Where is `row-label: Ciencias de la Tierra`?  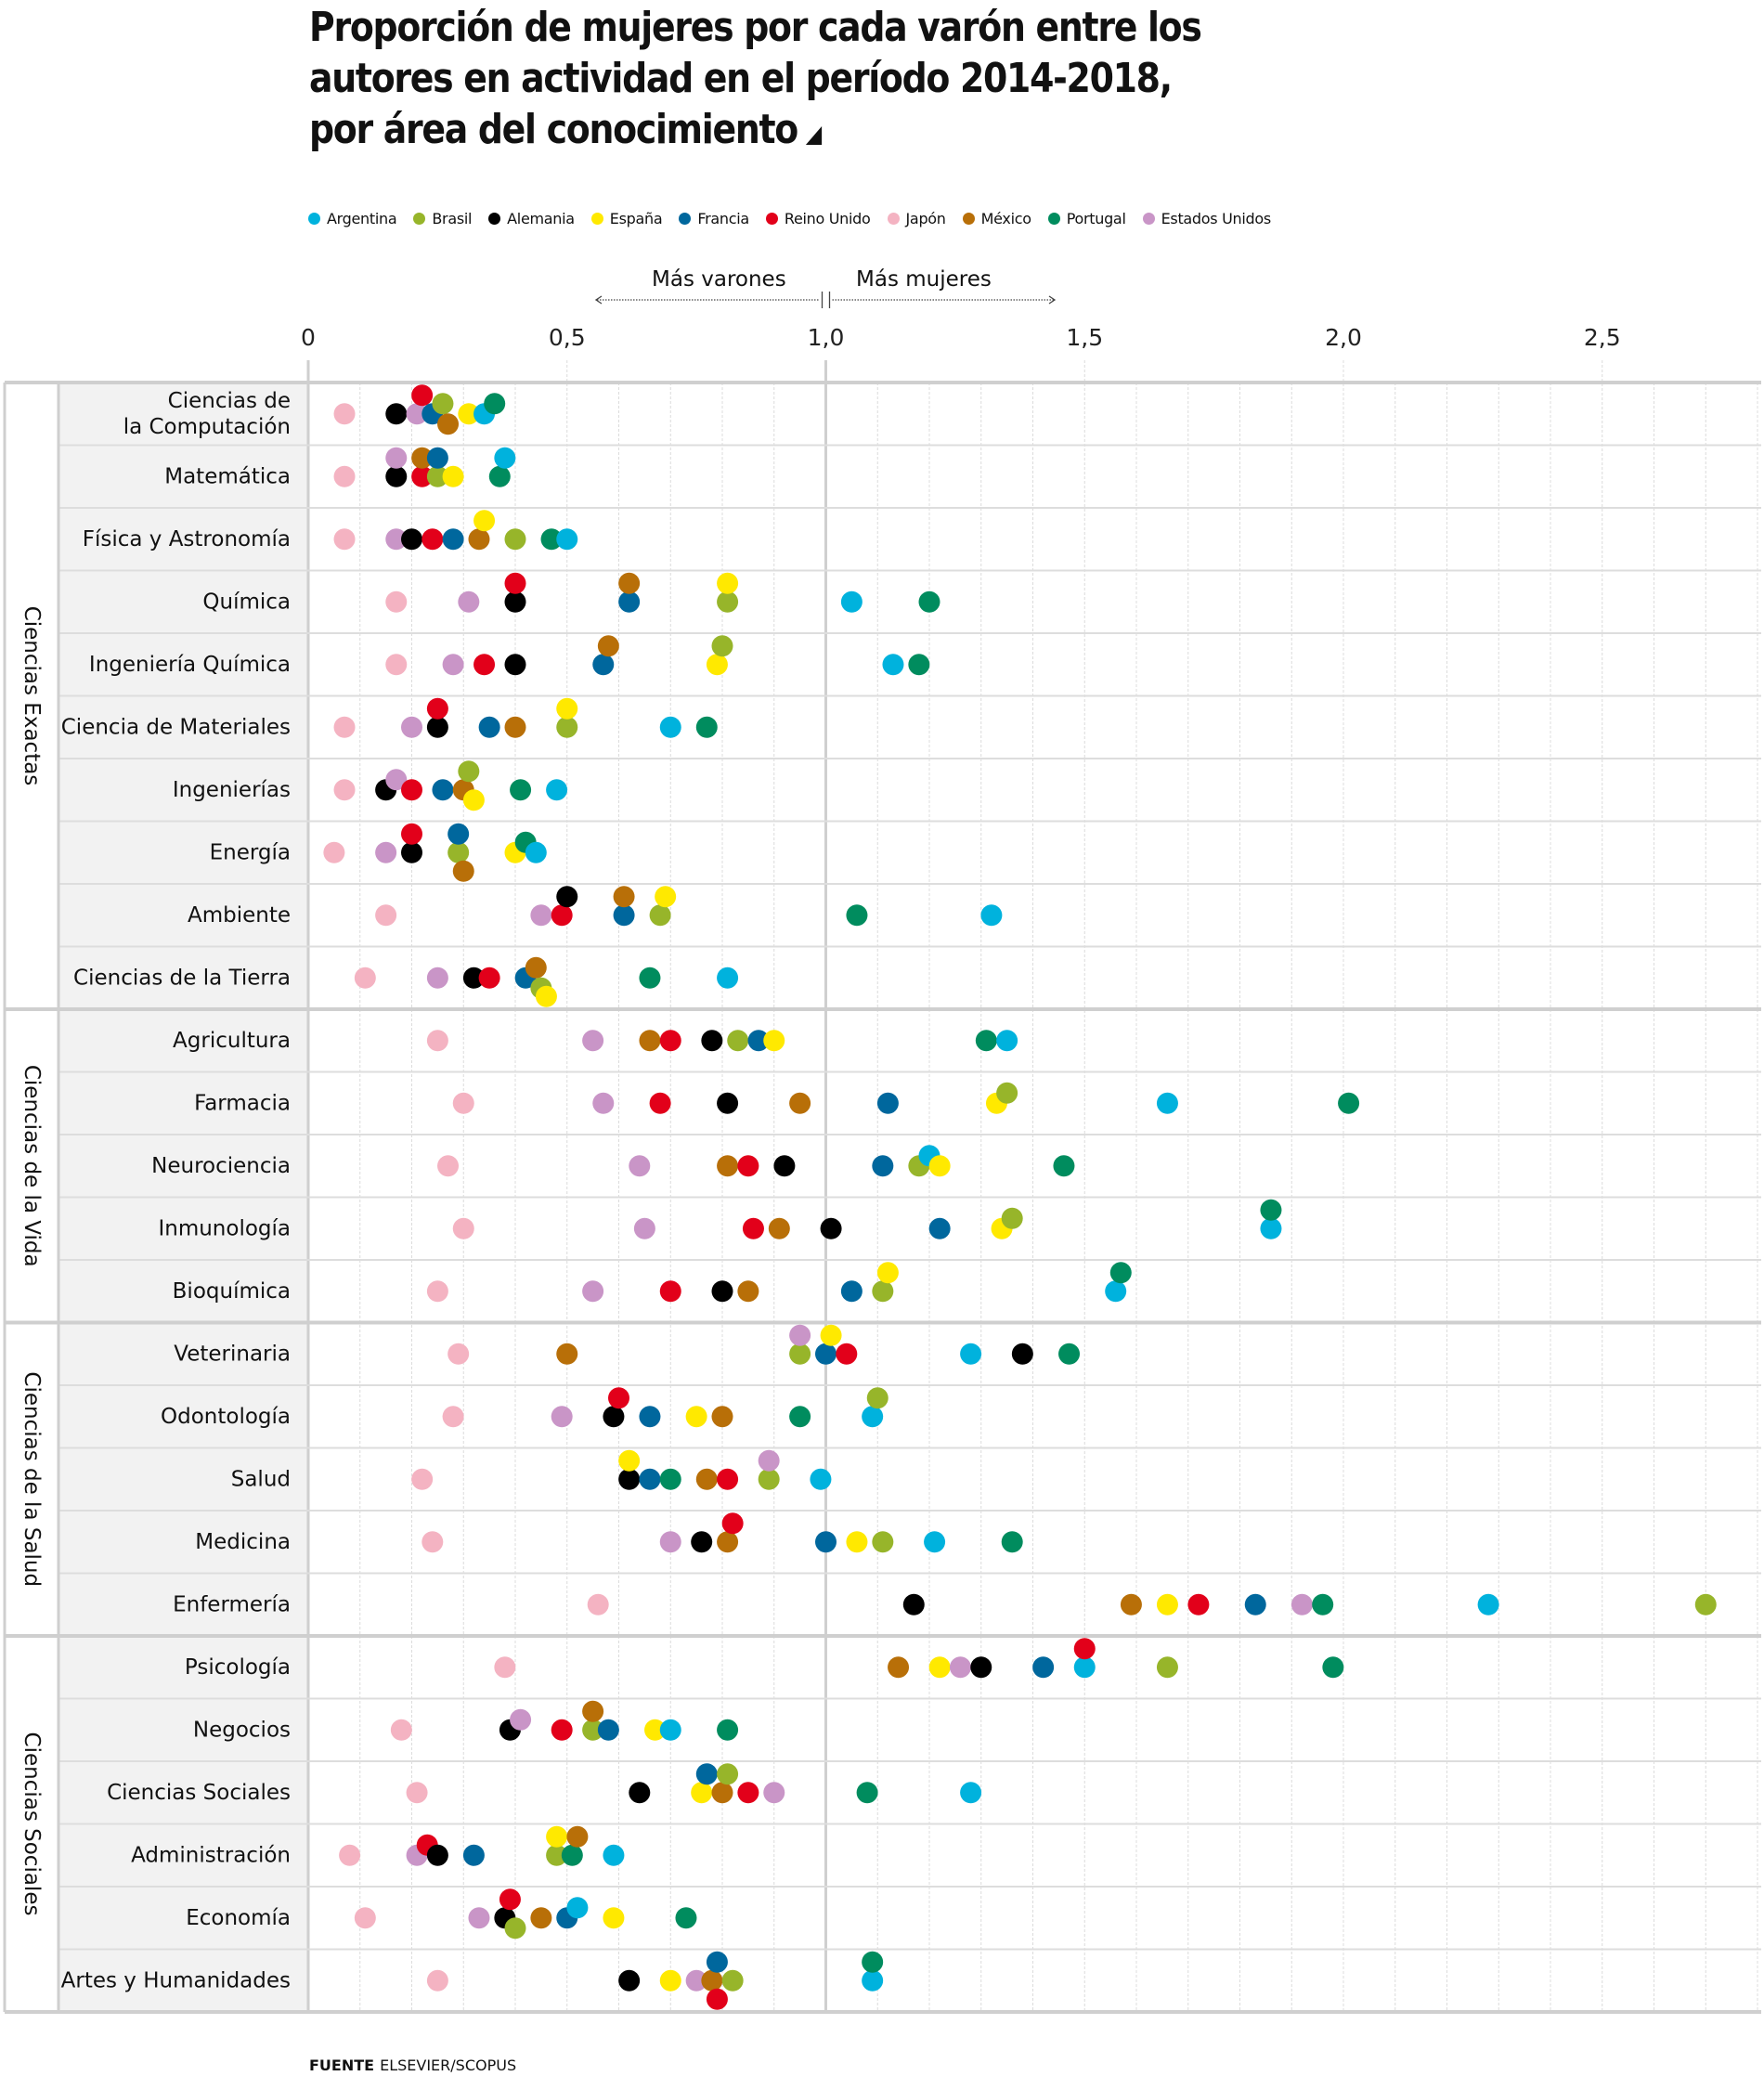 row-label: Ciencias de la Tierra is located at coordinates (182, 978).